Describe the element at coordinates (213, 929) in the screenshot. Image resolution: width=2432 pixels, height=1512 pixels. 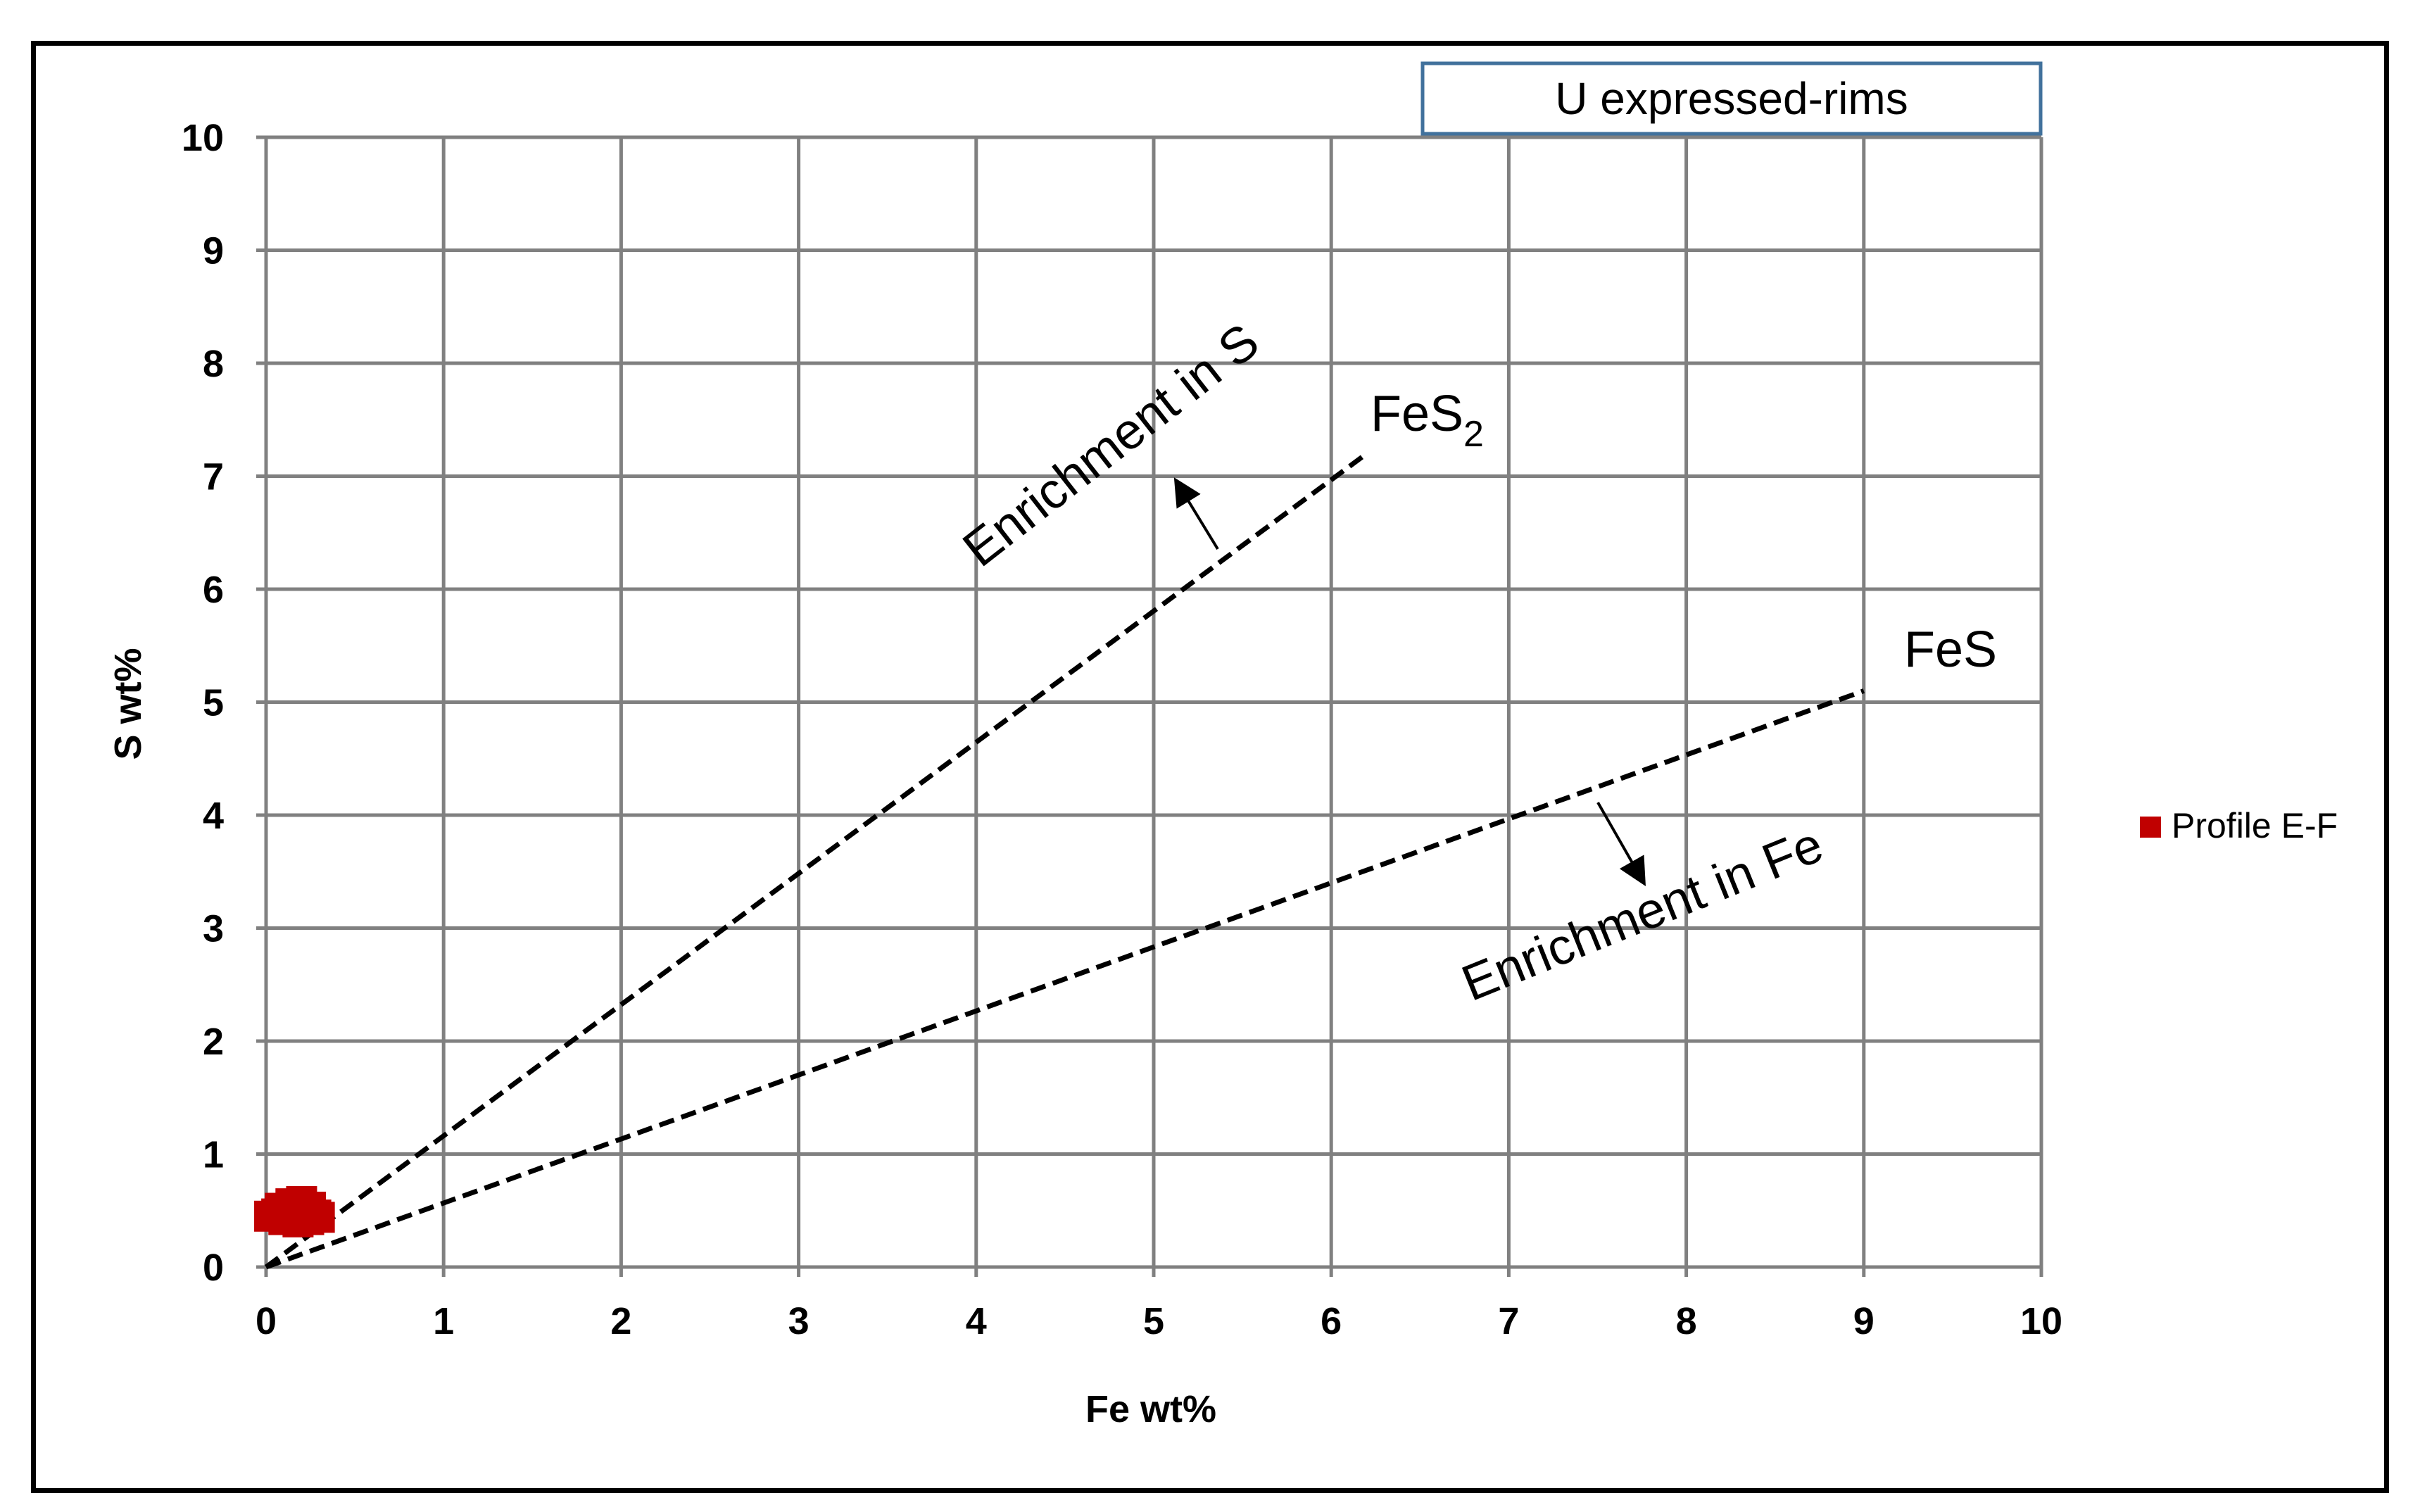
I see `y-tick-label: 3` at that location.